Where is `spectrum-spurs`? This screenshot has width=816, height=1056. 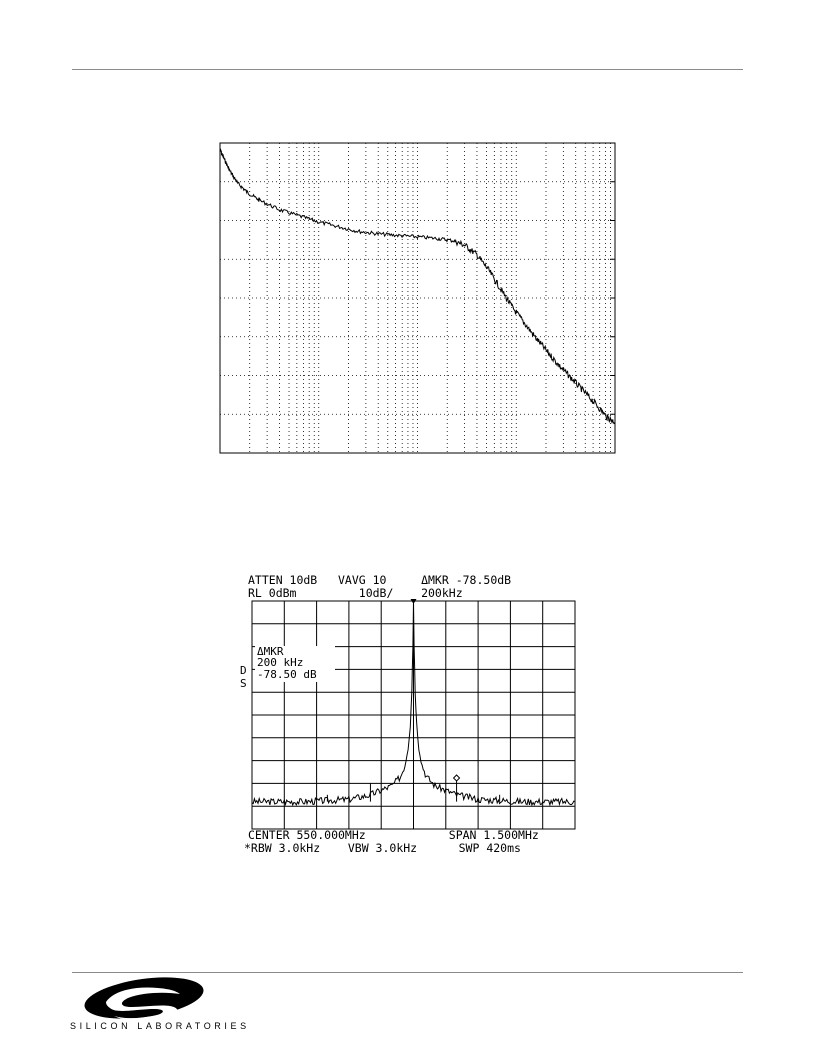
spectrum-spurs is located at coordinates (413, 790).